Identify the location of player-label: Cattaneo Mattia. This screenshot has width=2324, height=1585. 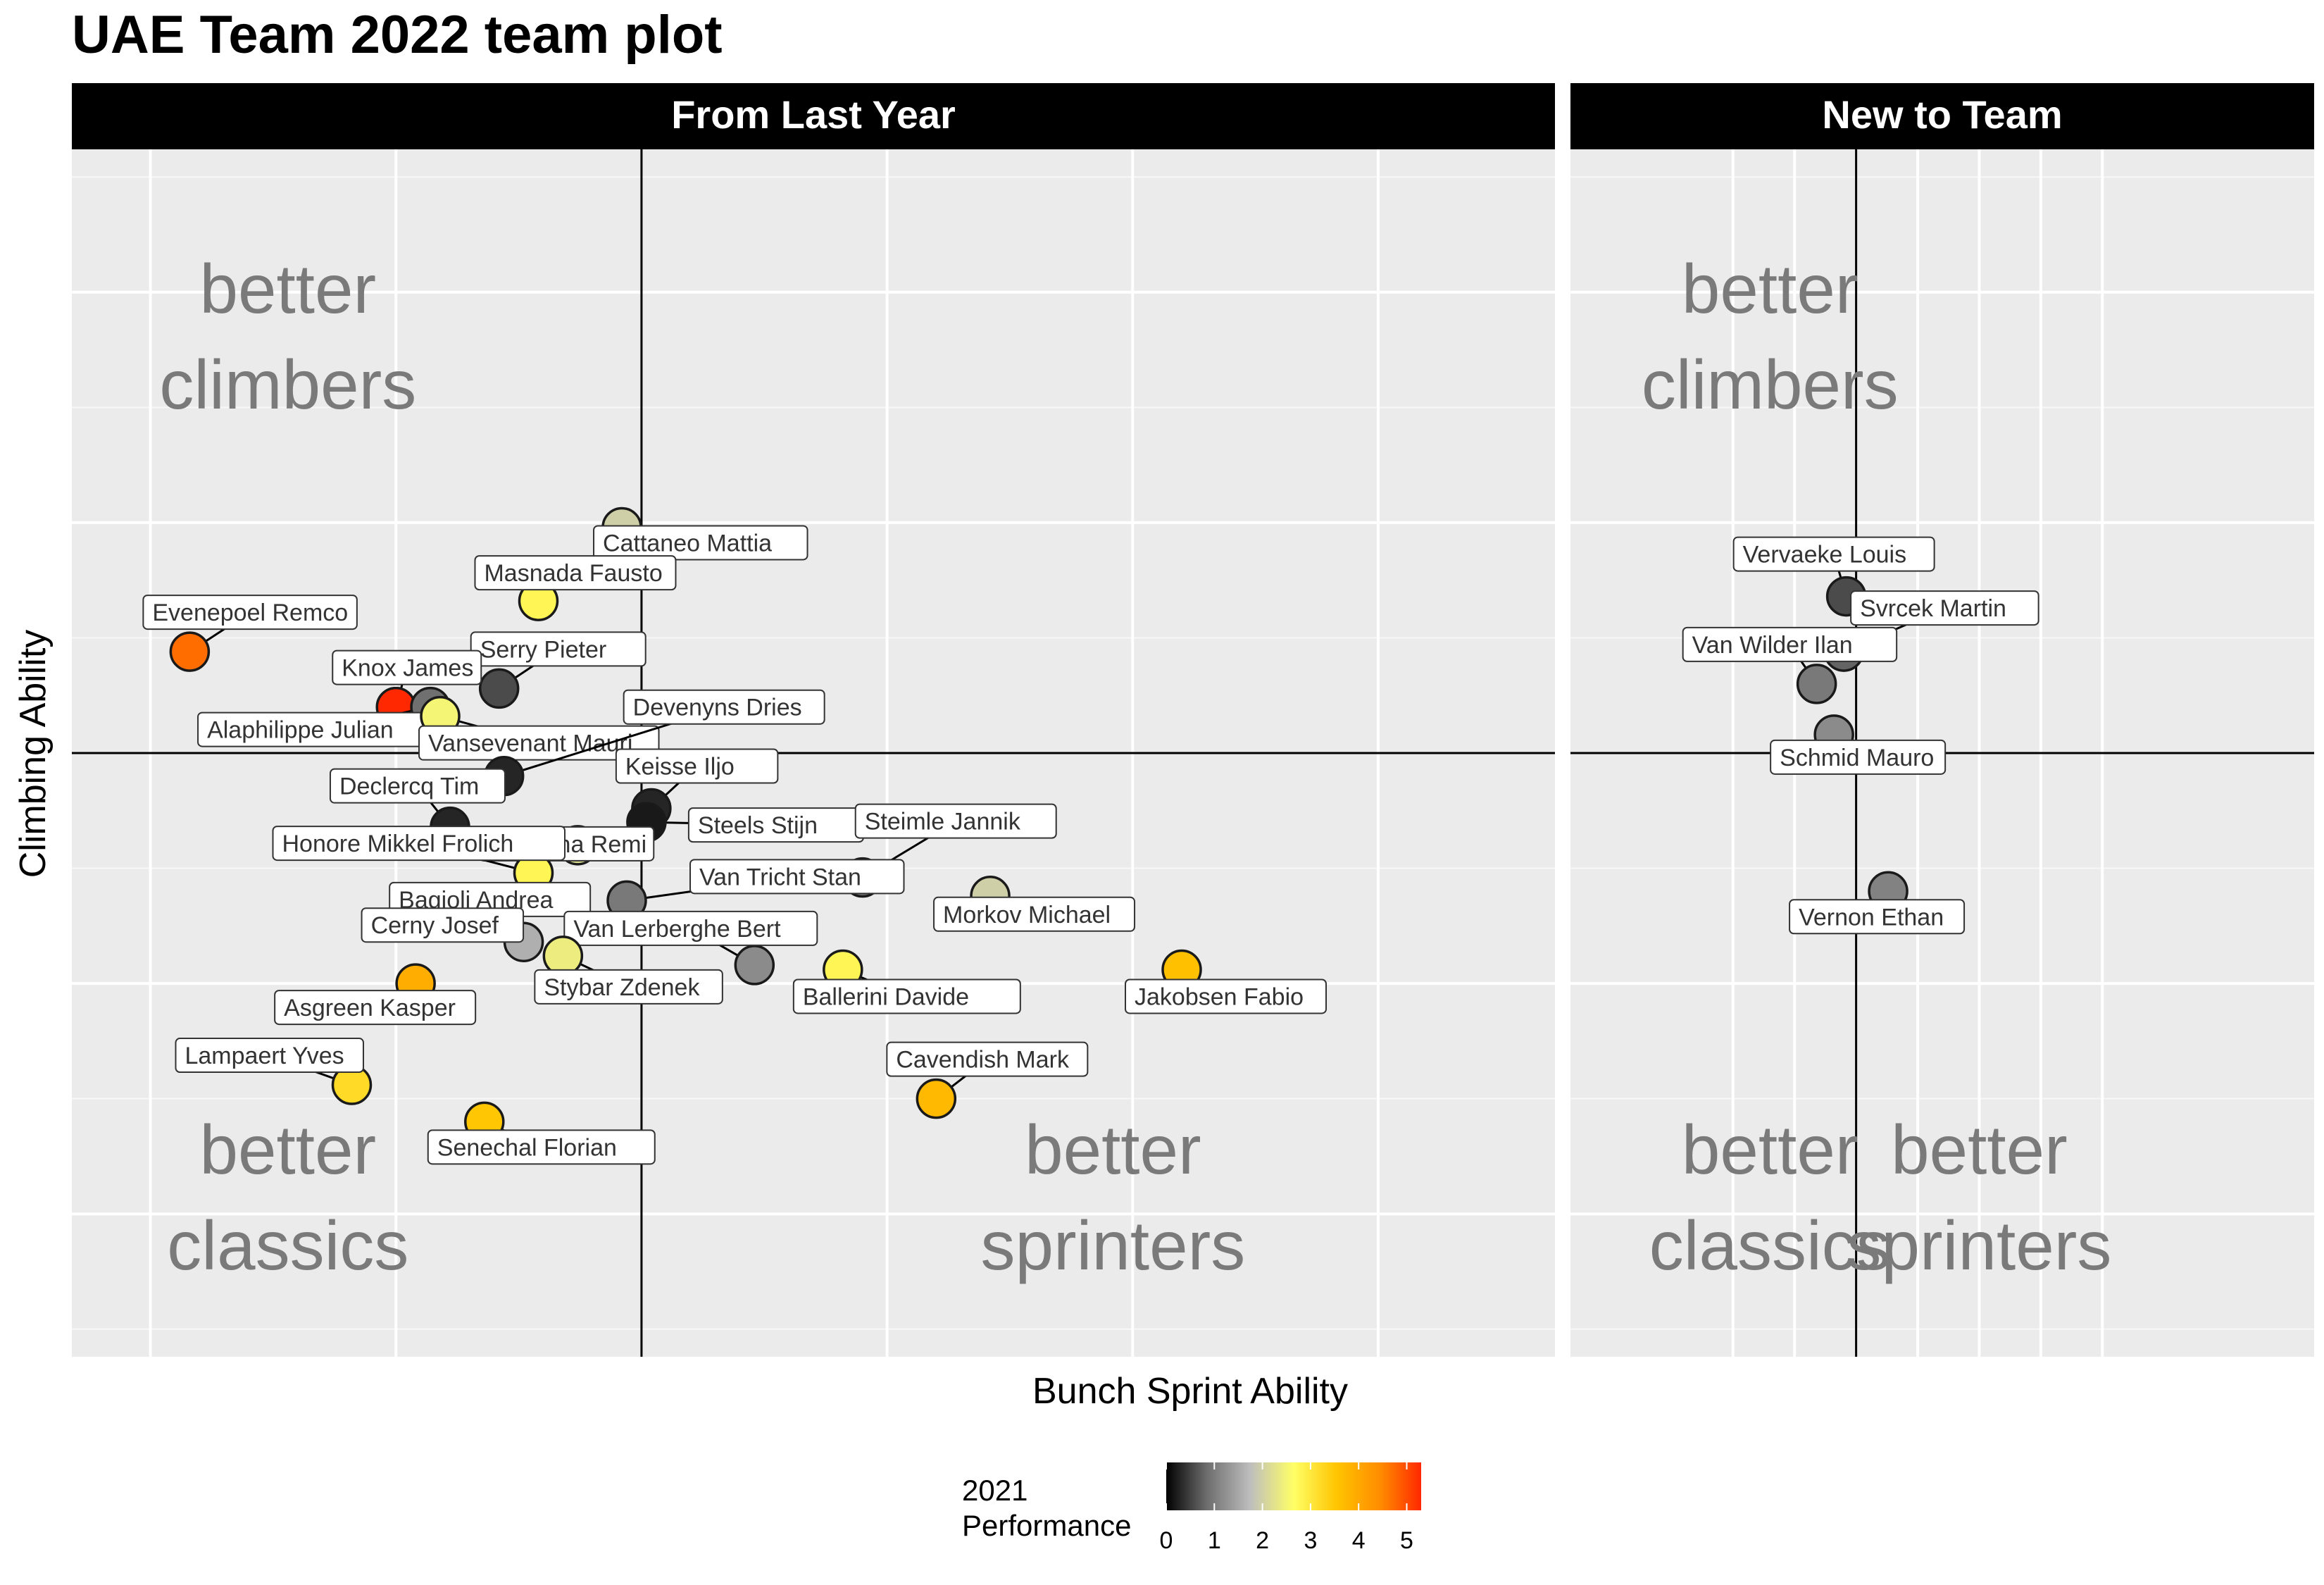
(687, 543).